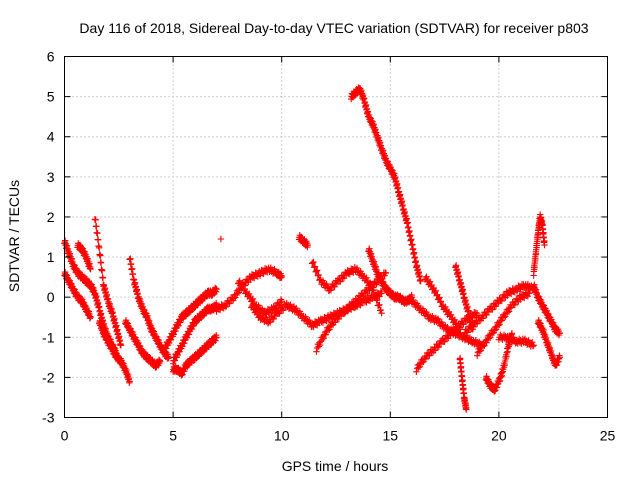 The image size is (640, 480). I want to click on x-tick-label: 5, so click(173, 436).